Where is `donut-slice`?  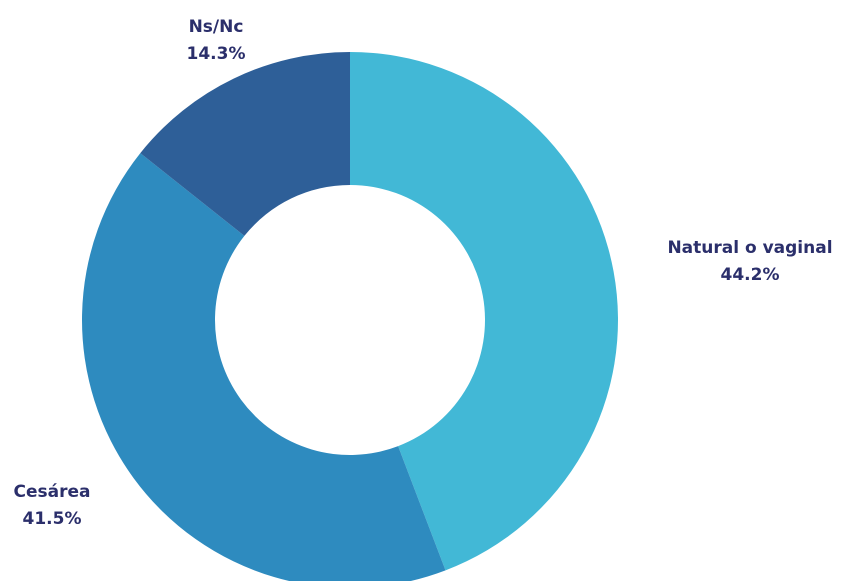
donut-slice is located at coordinates (245, 143).